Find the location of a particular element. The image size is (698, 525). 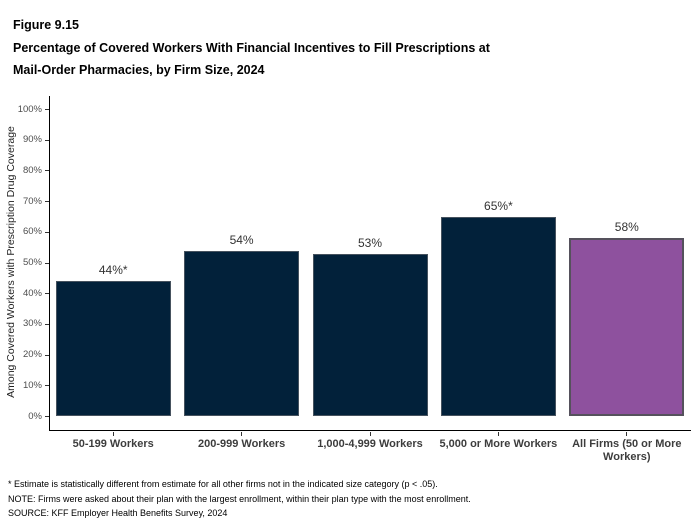

x-axis-category-label: All Firms (50 or More Workers) is located at coordinates (627, 450).